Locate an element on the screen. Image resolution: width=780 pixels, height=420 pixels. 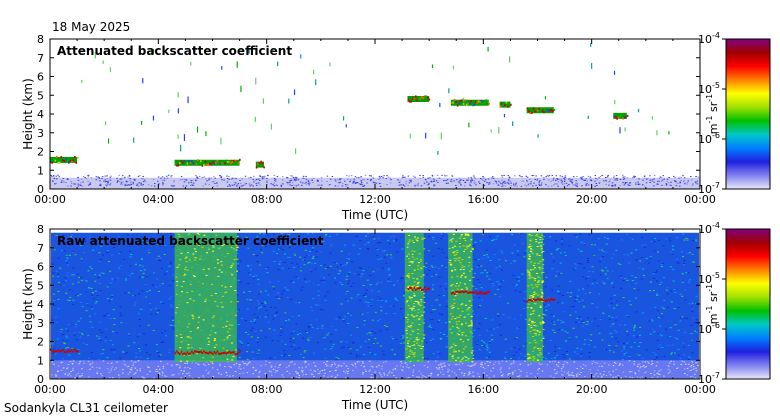
near-ground-noise is located at coordinates (375, 369).